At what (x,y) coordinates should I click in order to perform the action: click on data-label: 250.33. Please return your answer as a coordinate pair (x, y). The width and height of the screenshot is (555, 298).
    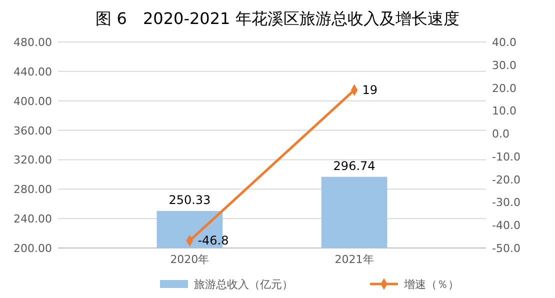
    Looking at the image, I should click on (189, 199).